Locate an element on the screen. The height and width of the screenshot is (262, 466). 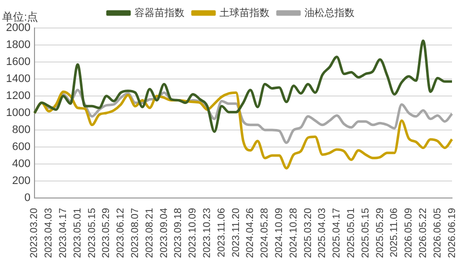
y-tick-label: 600 is located at coordinates (21, 146).